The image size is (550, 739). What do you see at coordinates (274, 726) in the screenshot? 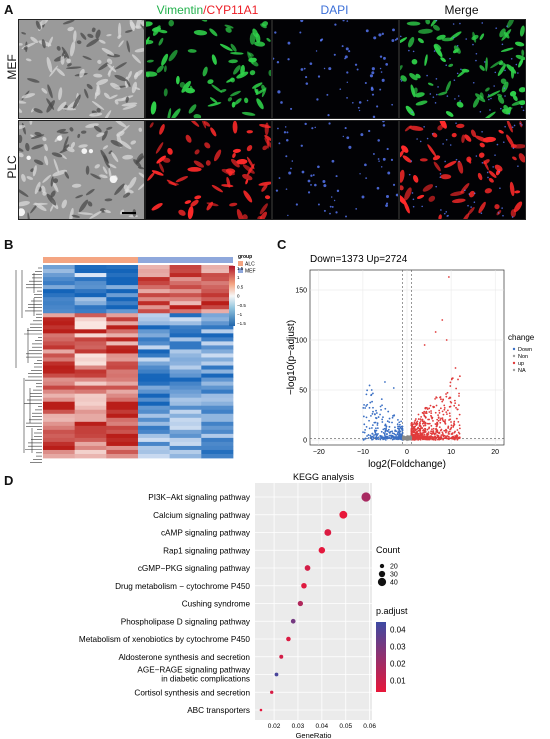
I see `kegg-x-tick: 0.02` at bounding box center [274, 726].